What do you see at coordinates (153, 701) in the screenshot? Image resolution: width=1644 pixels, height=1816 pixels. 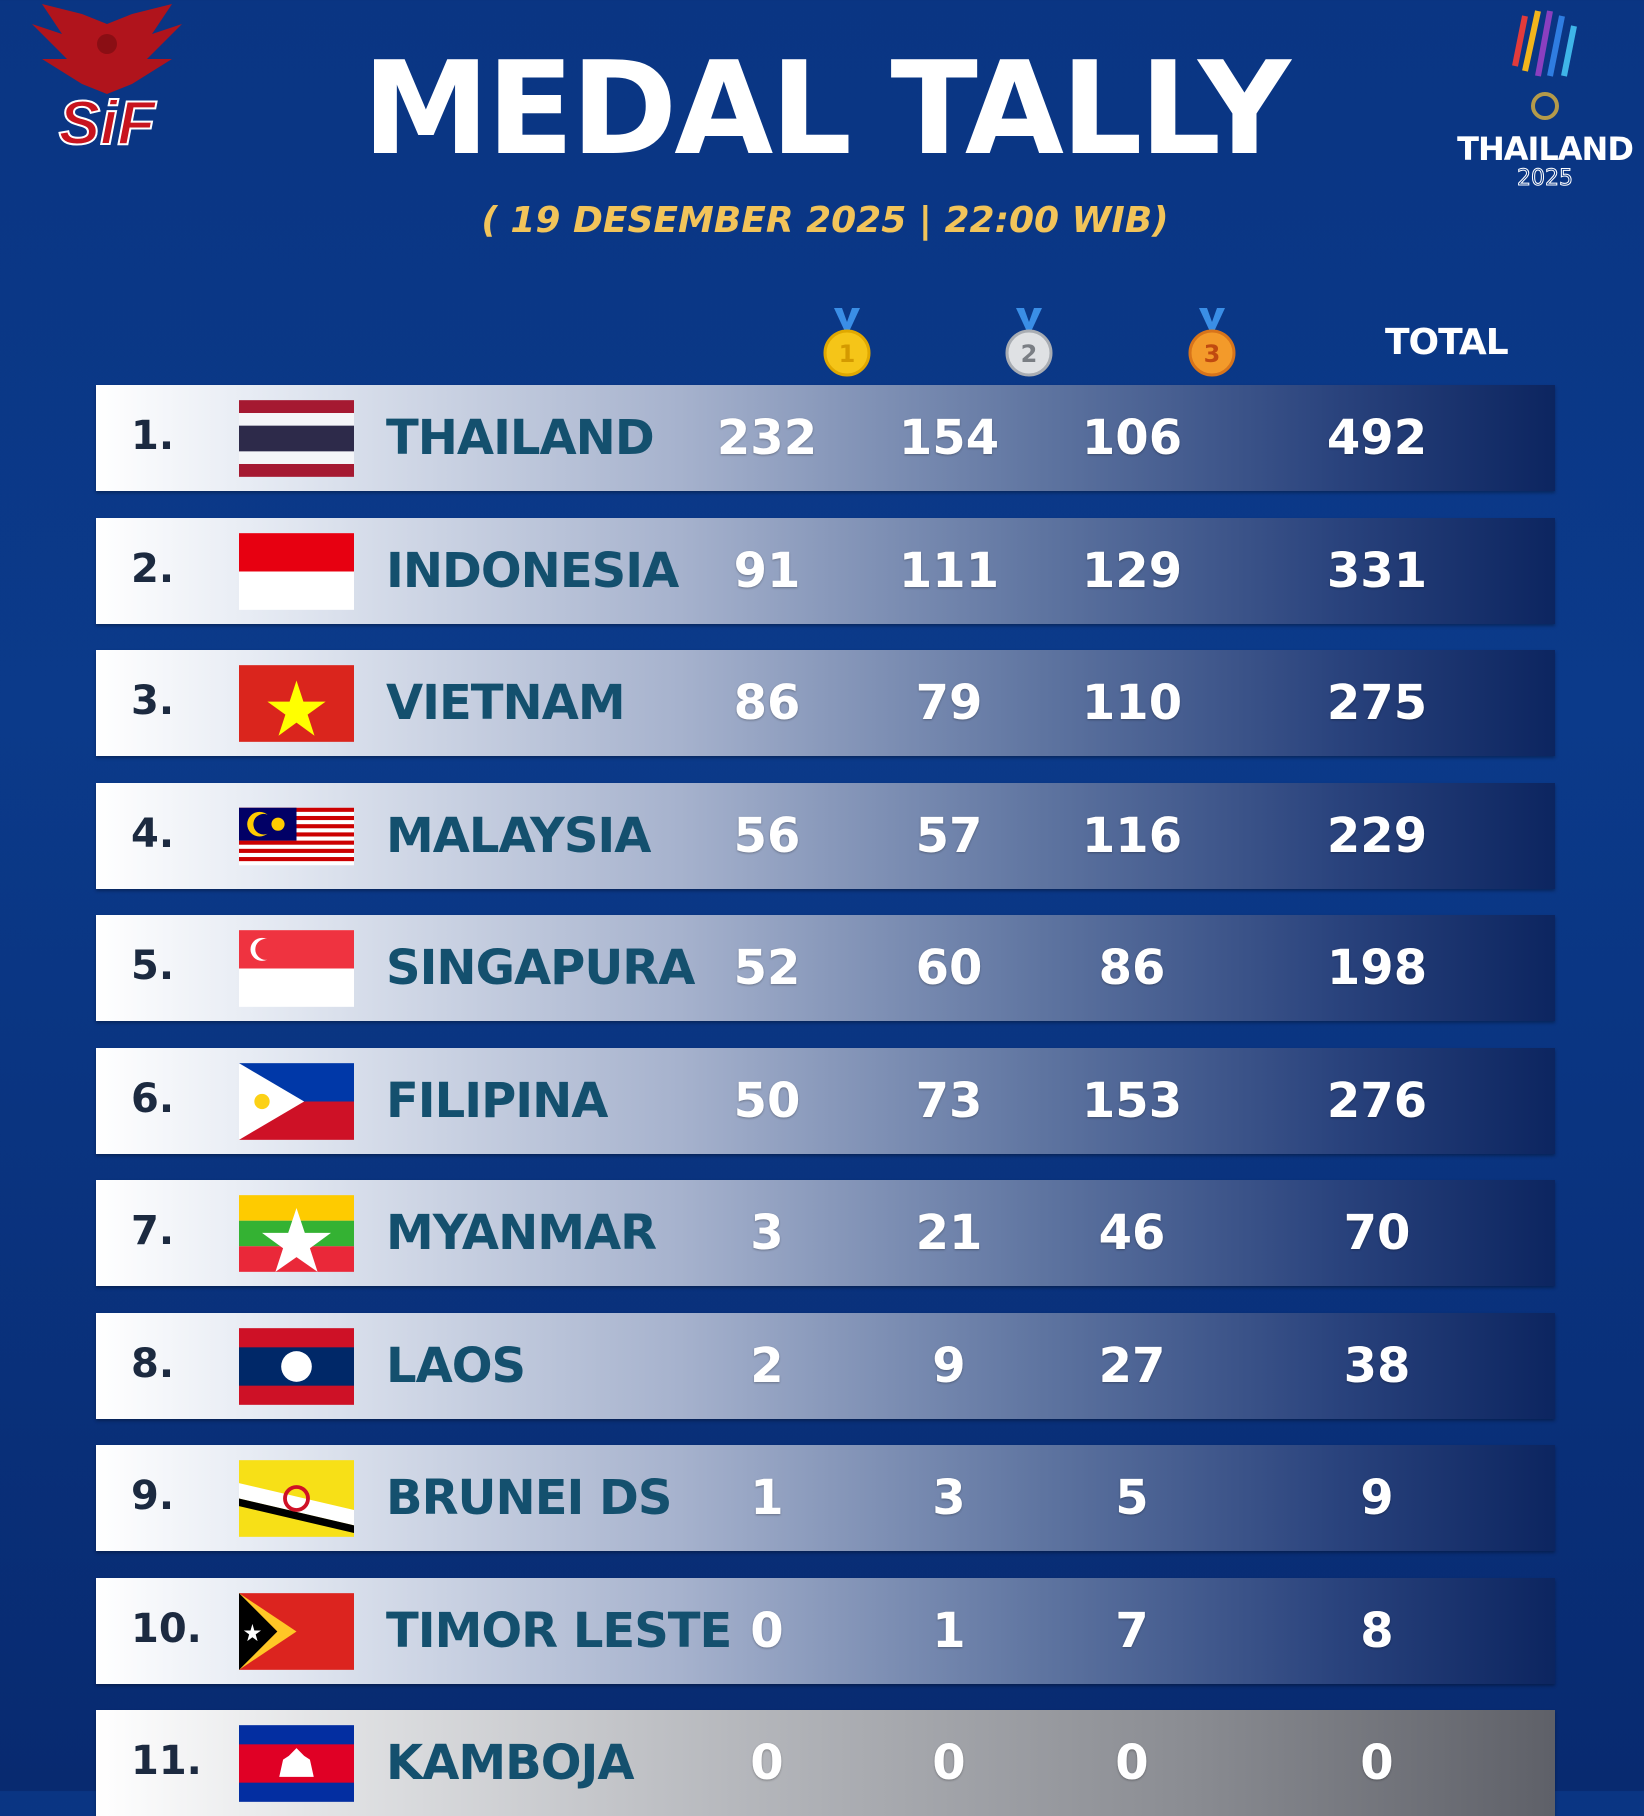 I see `rank: 3.` at bounding box center [153, 701].